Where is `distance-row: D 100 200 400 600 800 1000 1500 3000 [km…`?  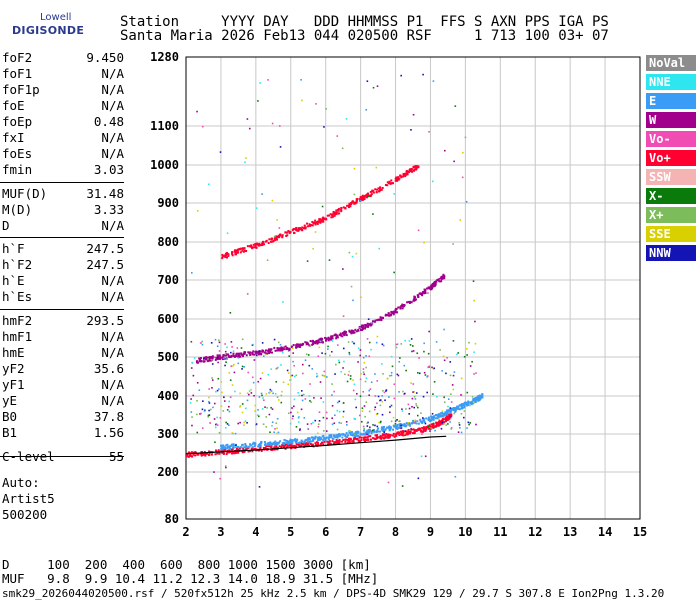 distance-row: D 100 200 400 600 800 1000 1500 3000 [km… is located at coordinates (186, 564).